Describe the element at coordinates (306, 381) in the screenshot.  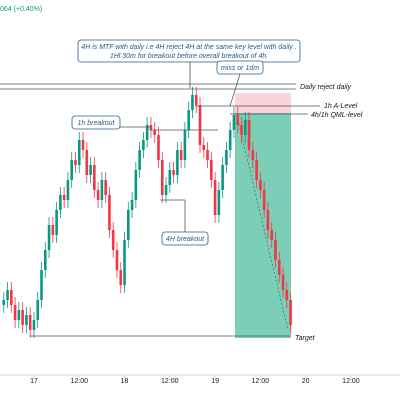
I see `x-tick-label: 20` at that location.